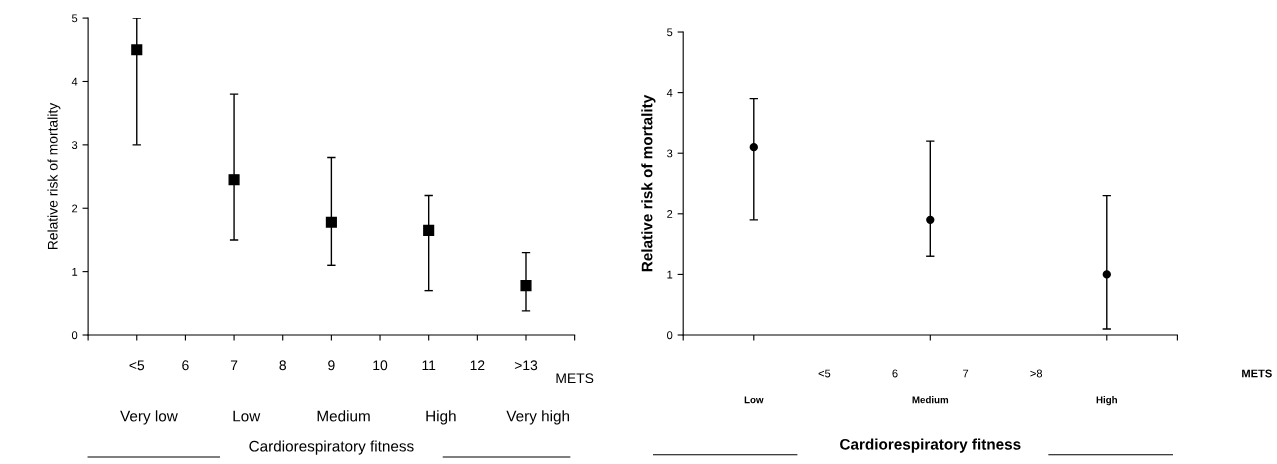  What do you see at coordinates (331, 365) in the screenshot?
I see `x-tick-label: 9` at bounding box center [331, 365].